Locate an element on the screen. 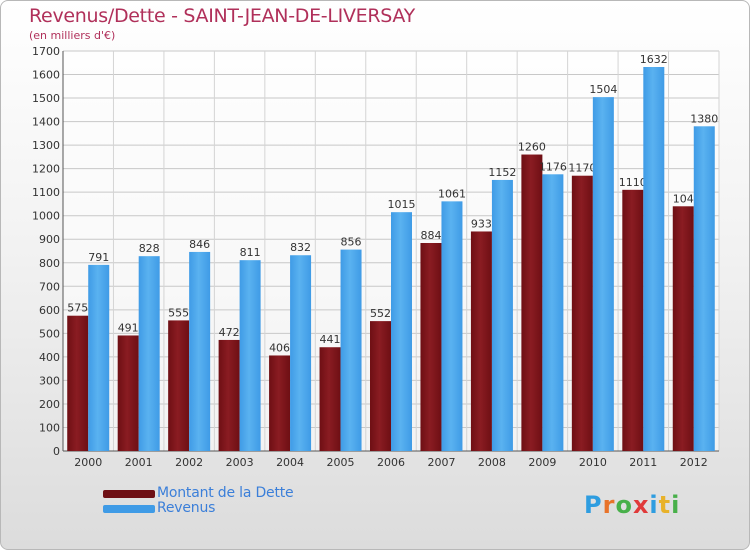  x-tick-label: 2012 is located at coordinates (694, 462).